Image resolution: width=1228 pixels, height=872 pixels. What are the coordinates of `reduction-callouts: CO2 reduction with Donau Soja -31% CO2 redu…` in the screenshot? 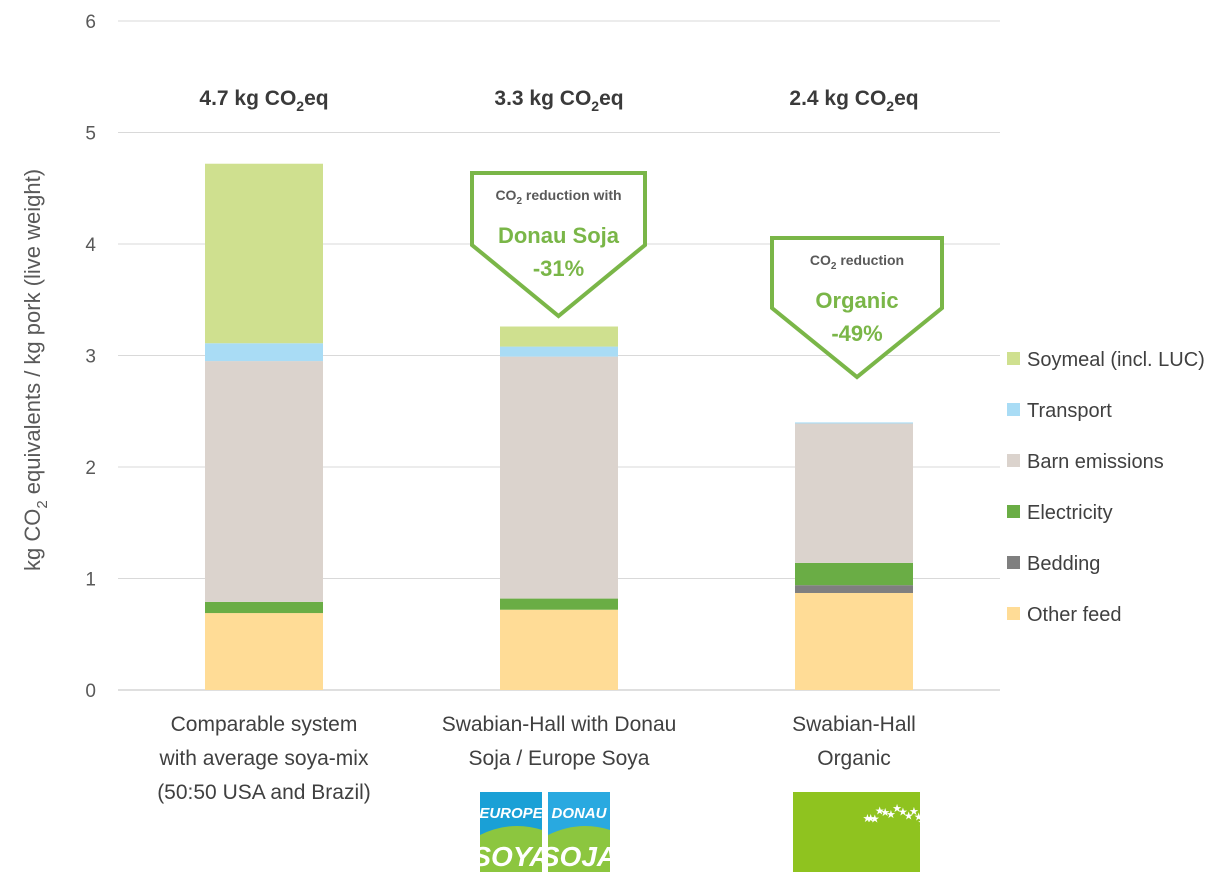 It's located at (707, 275).